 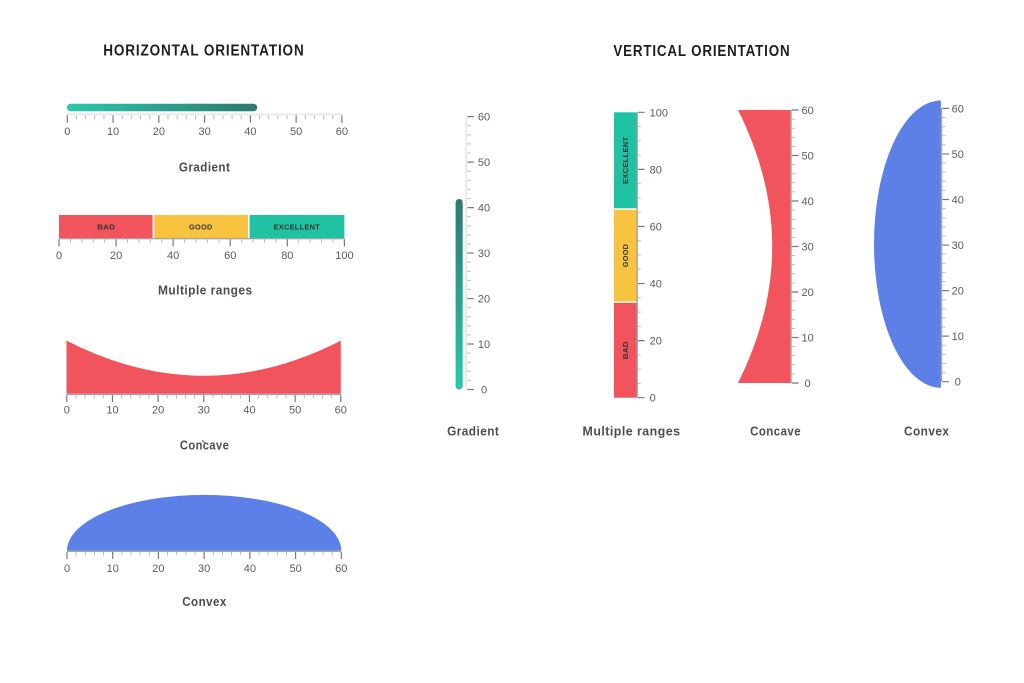 What do you see at coordinates (203, 50) in the screenshot?
I see `svg-text: HORIZONTAL ORIENTATION` at bounding box center [203, 50].